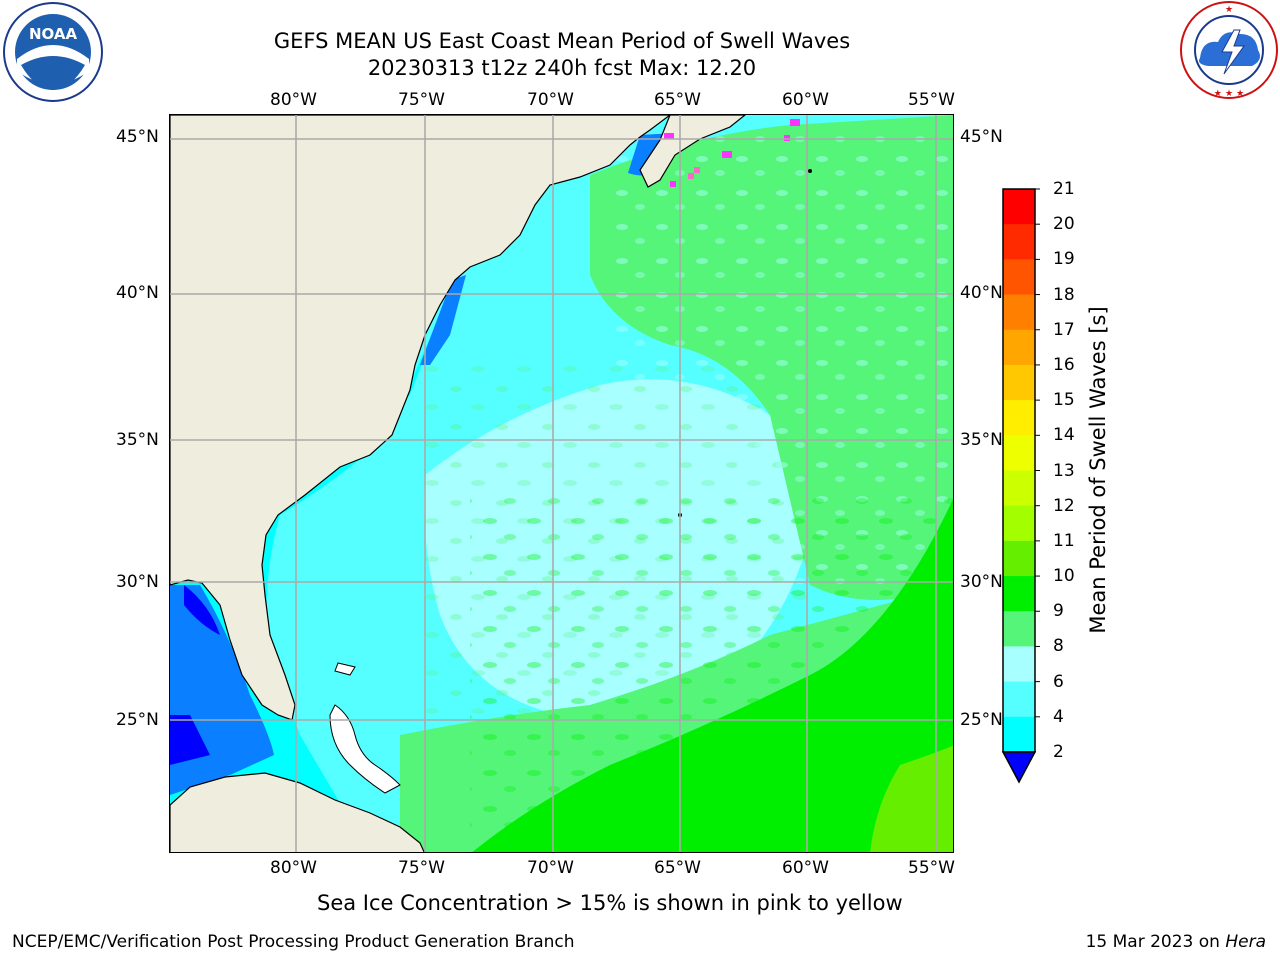 The height and width of the screenshot is (960, 1280). Describe the element at coordinates (805, 868) in the screenshot. I see `lon-label-bottom-60w: 60°W` at that location.